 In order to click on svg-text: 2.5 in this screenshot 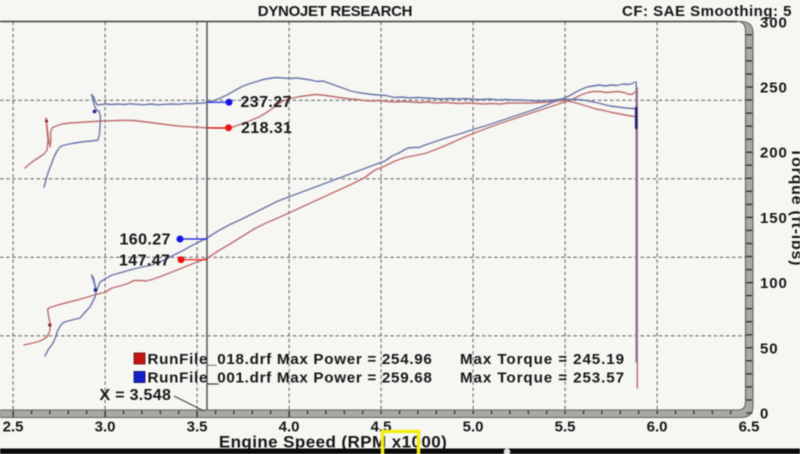, I will do `click(13, 427)`.